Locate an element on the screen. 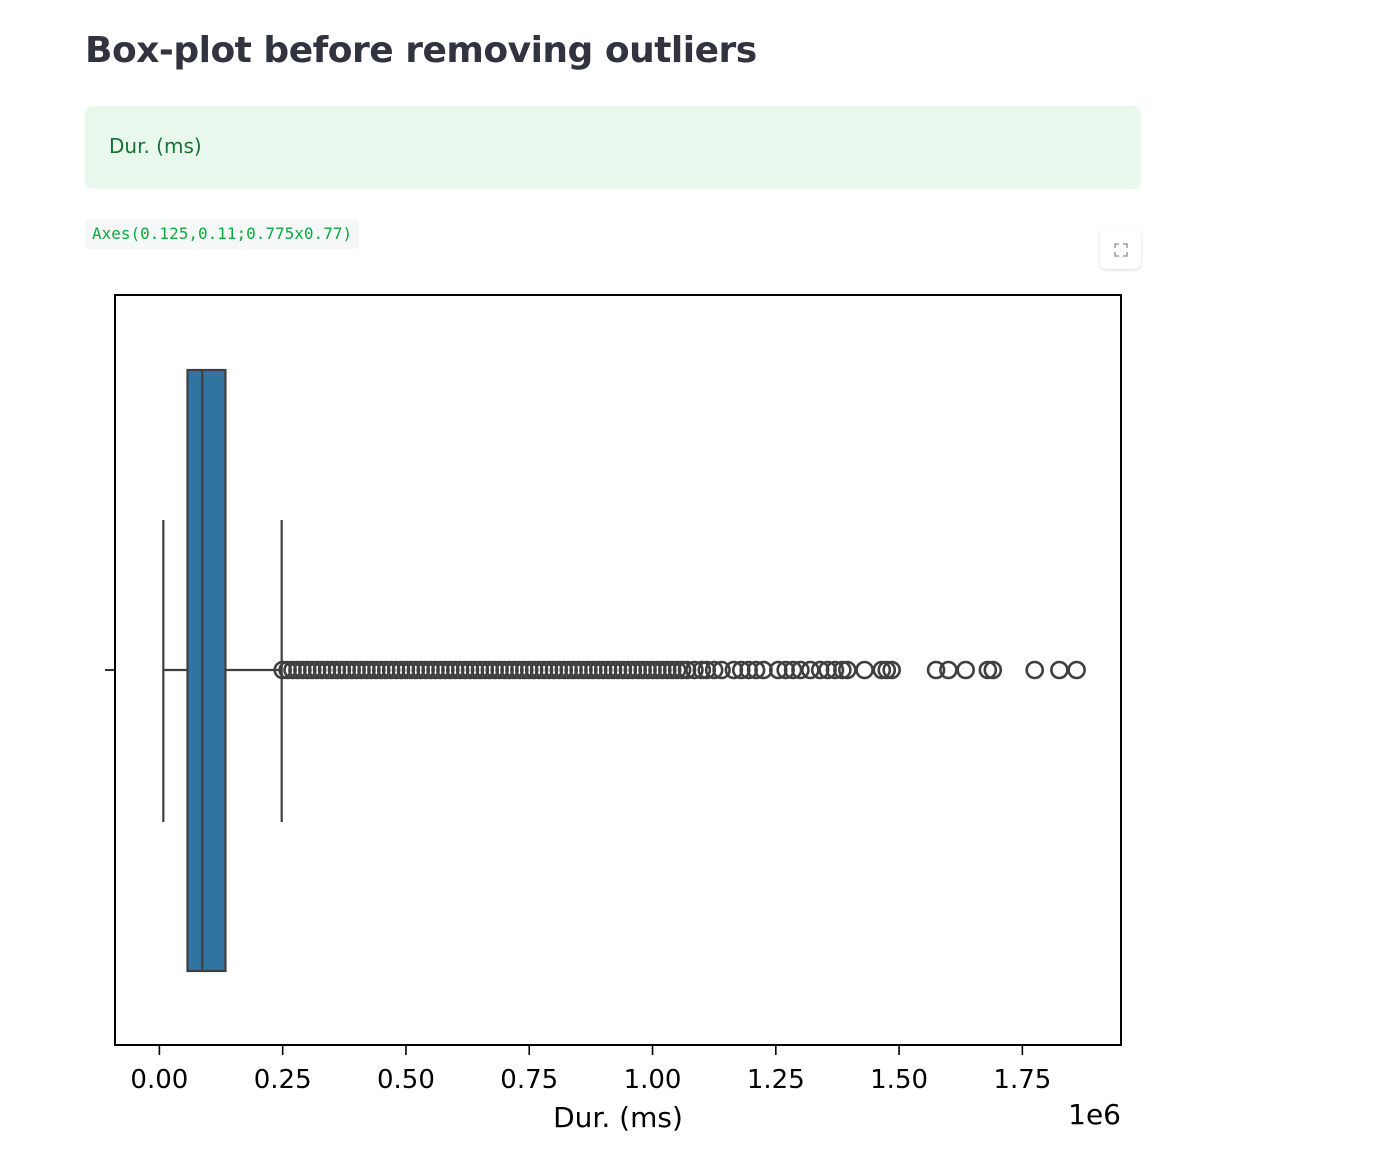 The height and width of the screenshot is (1157, 1375). outlier-points is located at coordinates (679, 670).